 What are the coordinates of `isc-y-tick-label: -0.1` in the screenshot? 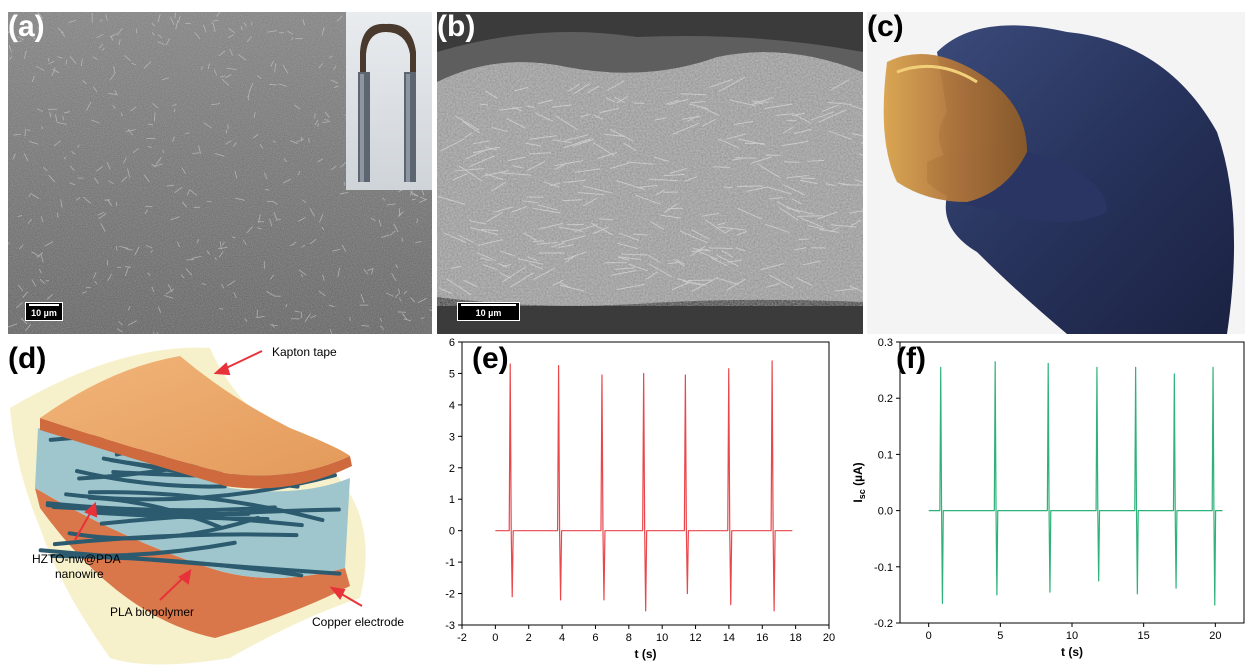 It's located at (883, 568).